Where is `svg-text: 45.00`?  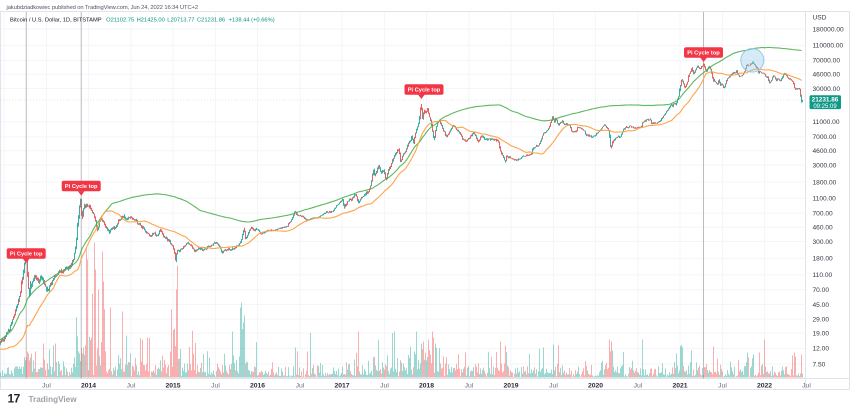 svg-text: 45.00 is located at coordinates (821, 305).